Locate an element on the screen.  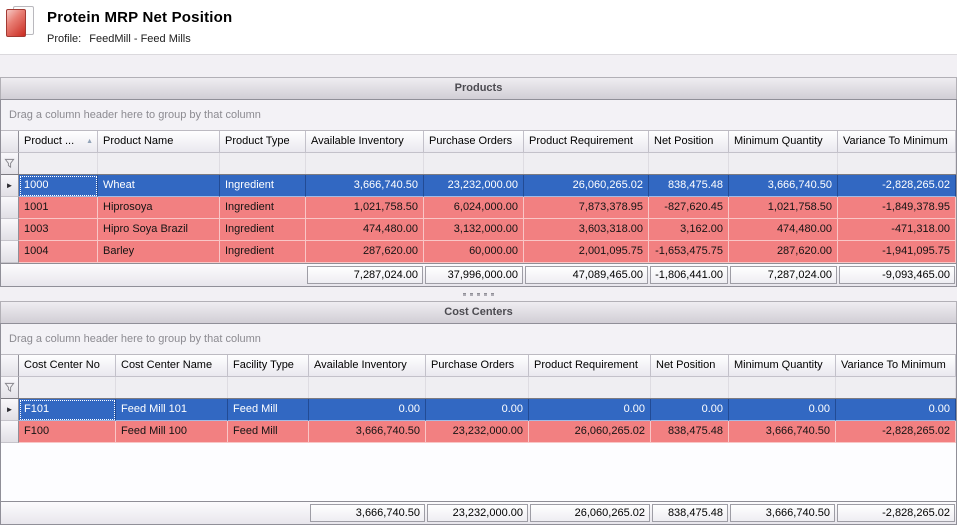
grid-cell: 1004 is located at coordinates (58, 252).